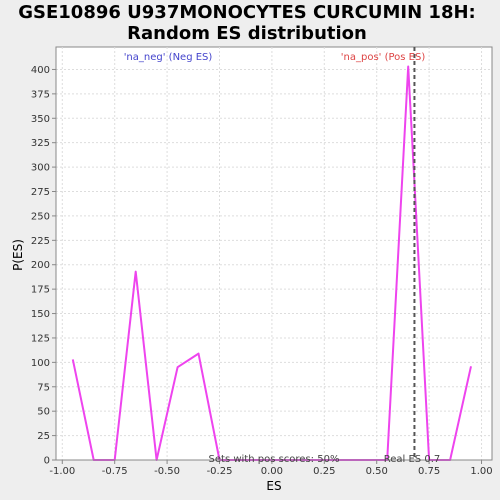 The height and width of the screenshot is (500, 500). Describe the element at coordinates (40, 241) in the screenshot. I see `y-tick-label: 225` at that location.